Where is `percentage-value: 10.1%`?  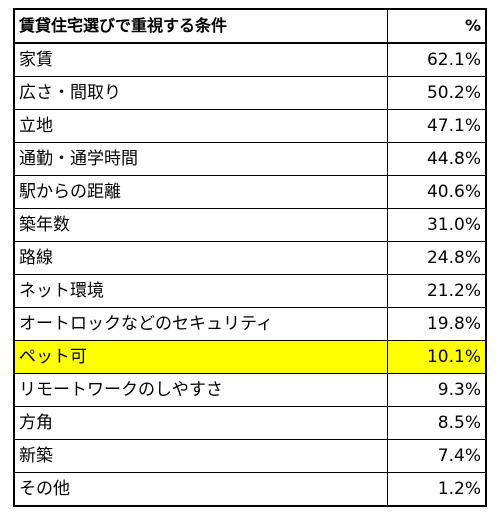
percentage-value: 10.1% is located at coordinates (436, 357).